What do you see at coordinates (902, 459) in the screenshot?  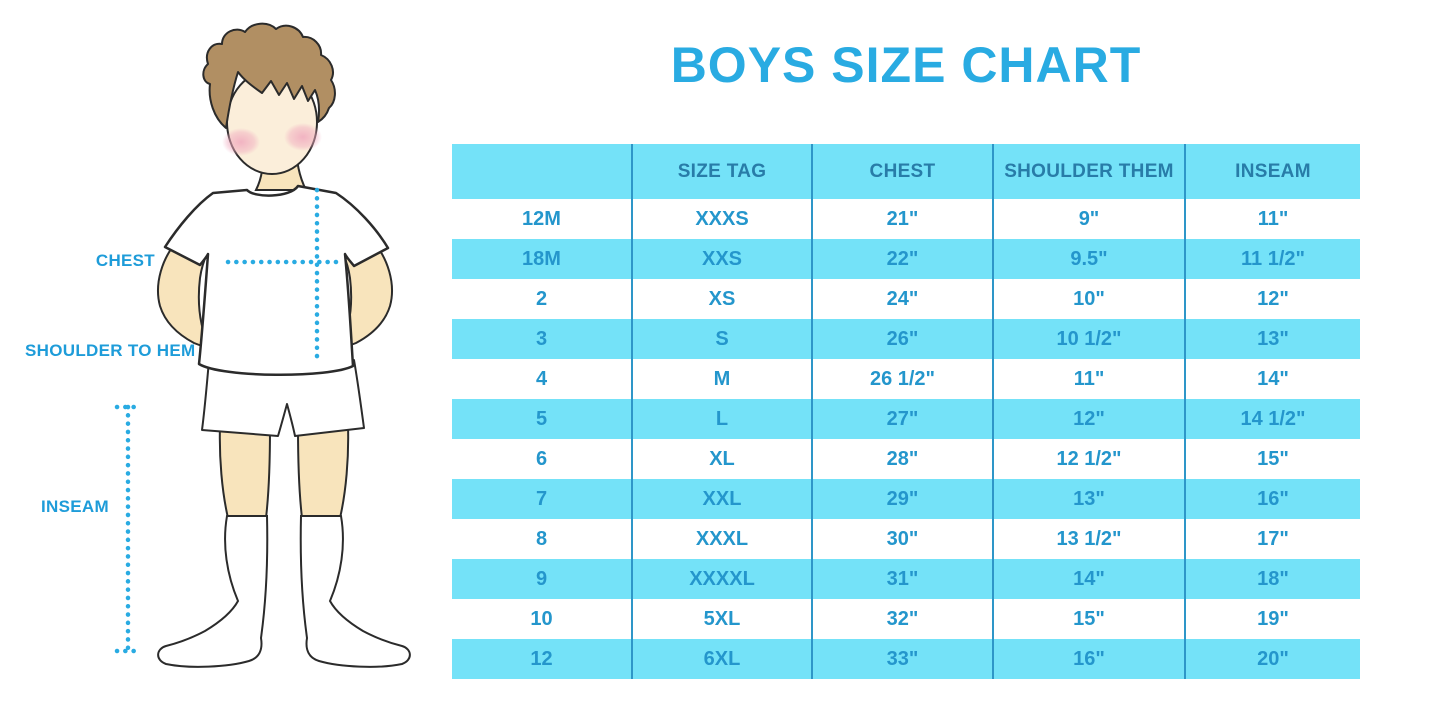 I see `table-cell: 28"` at bounding box center [902, 459].